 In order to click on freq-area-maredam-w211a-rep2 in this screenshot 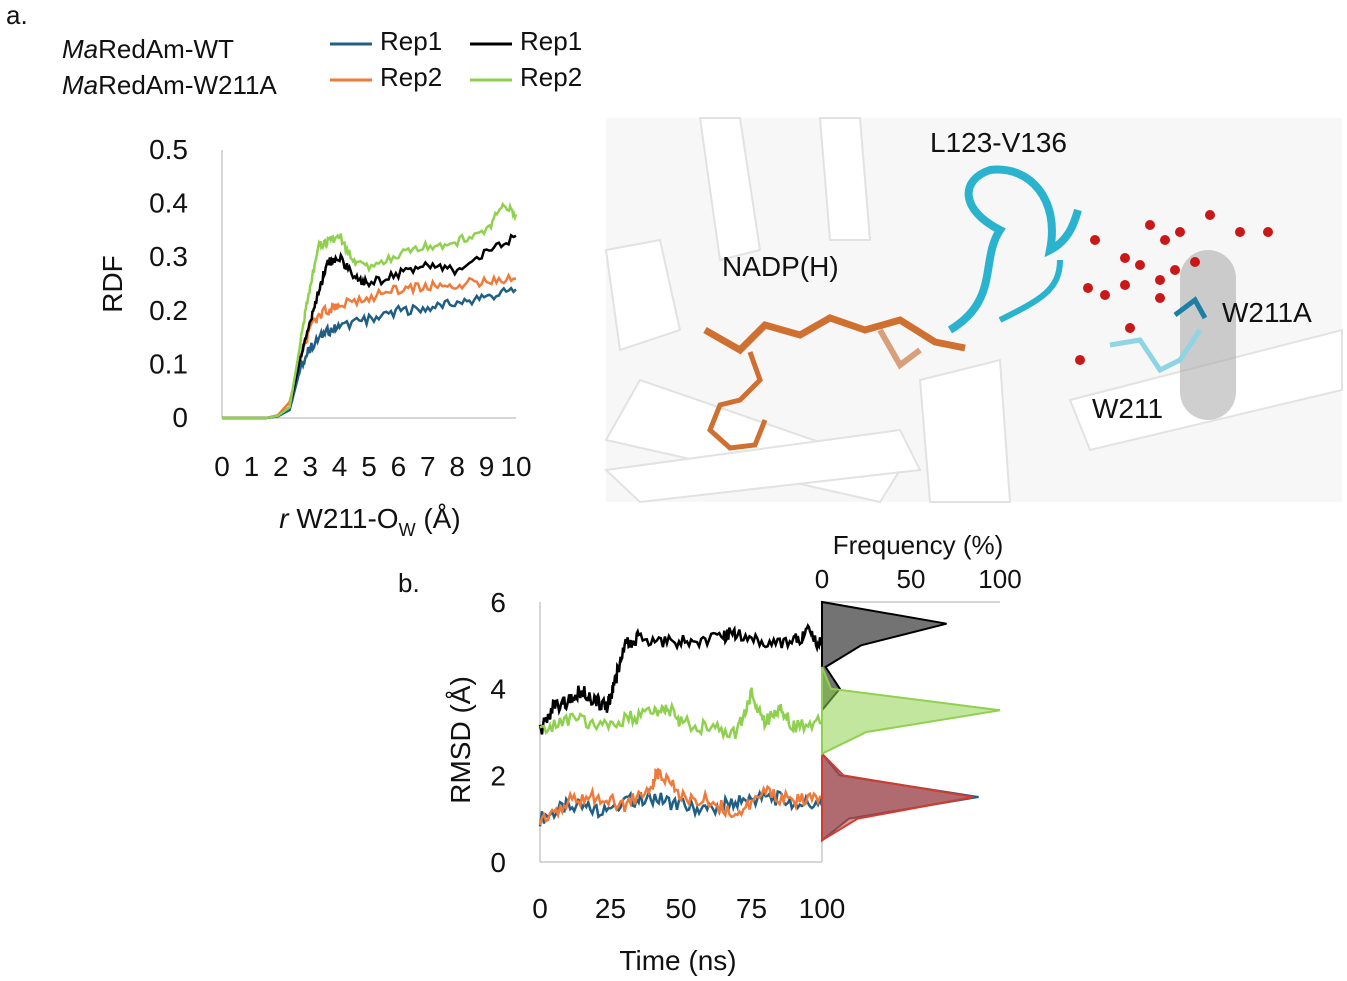, I will do `click(911, 711)`.